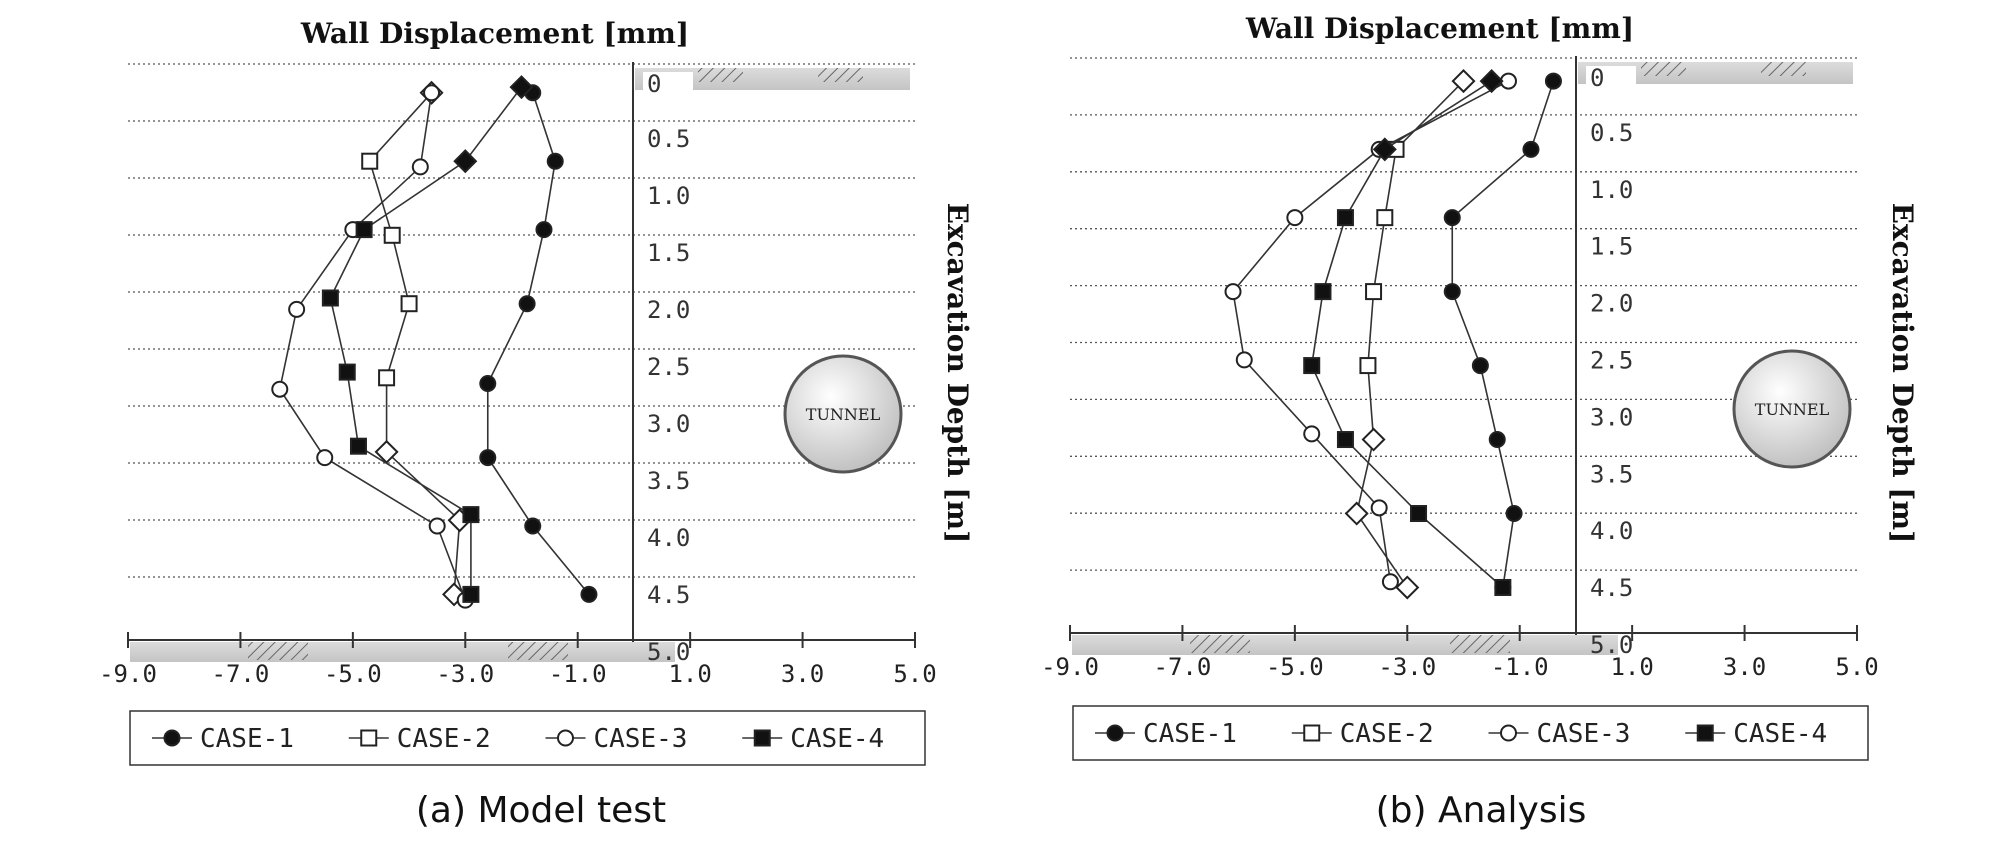 Image resolution: width=2008 pixels, height=857 pixels. What do you see at coordinates (1902, 373) in the screenshot?
I see `y-axis-label: Excavation Depth [m]` at bounding box center [1902, 373].